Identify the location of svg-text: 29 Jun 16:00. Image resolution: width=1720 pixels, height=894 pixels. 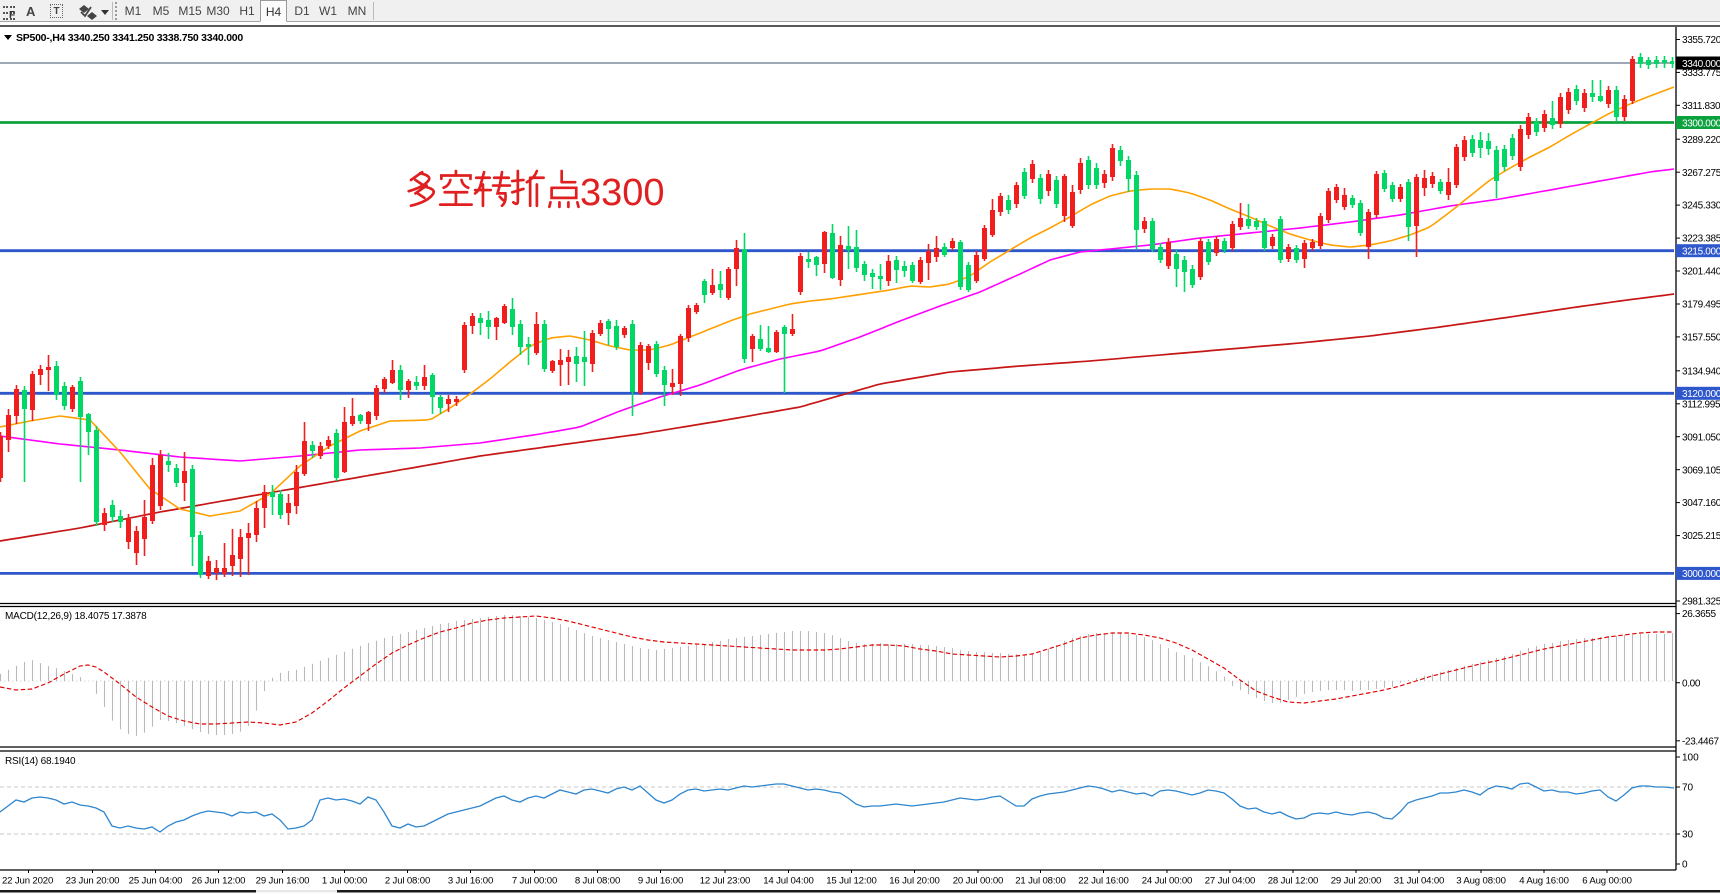
(283, 881).